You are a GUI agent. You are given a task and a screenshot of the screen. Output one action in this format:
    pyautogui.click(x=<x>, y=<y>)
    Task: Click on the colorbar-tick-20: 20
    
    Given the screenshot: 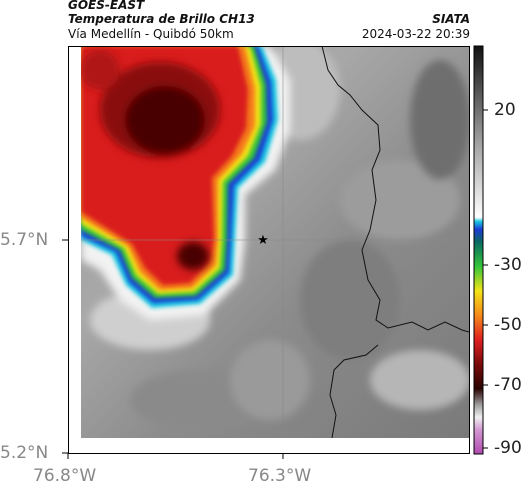 What is the action you would take?
    pyautogui.click(x=505, y=110)
    